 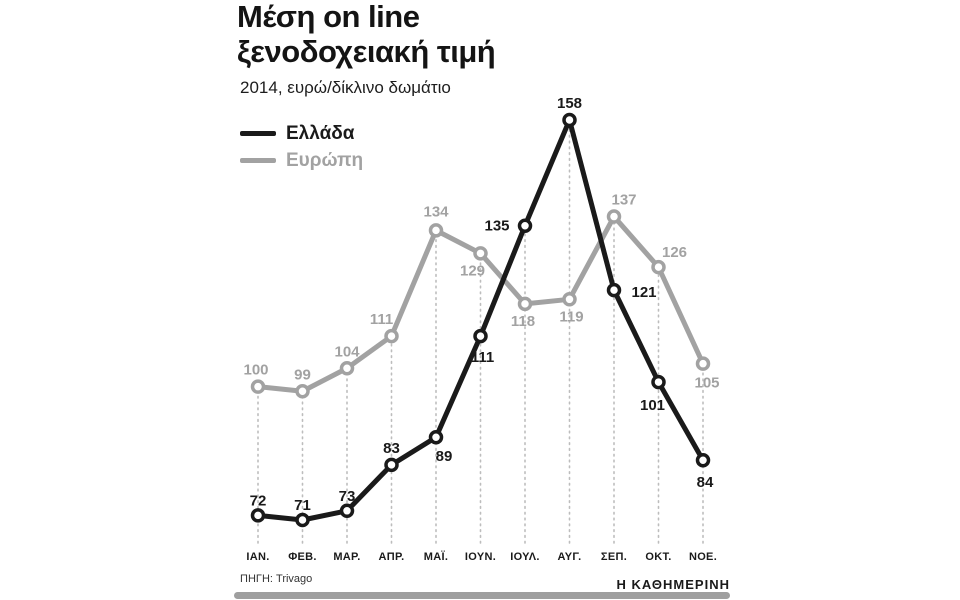 I want to click on x-axis-label: ΙΟΥΛ., so click(x=525, y=557).